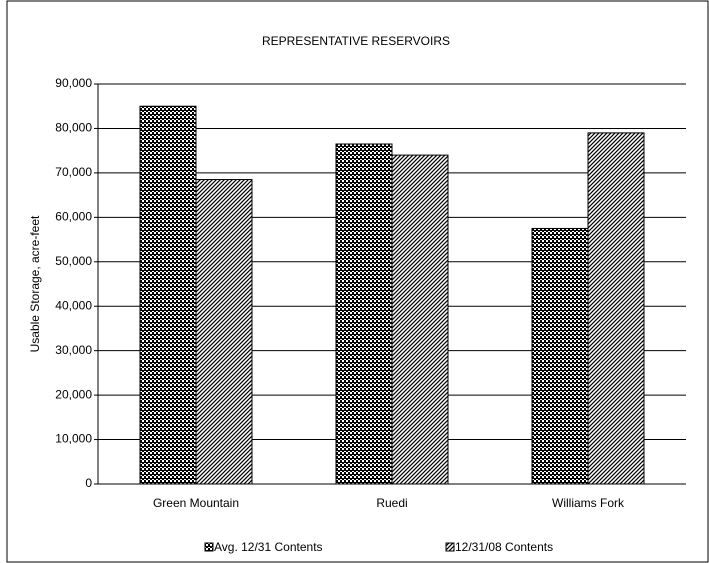 Image resolution: width=709 pixels, height=563 pixels. I want to click on y-tick-label: 30,000, so click(73, 350).